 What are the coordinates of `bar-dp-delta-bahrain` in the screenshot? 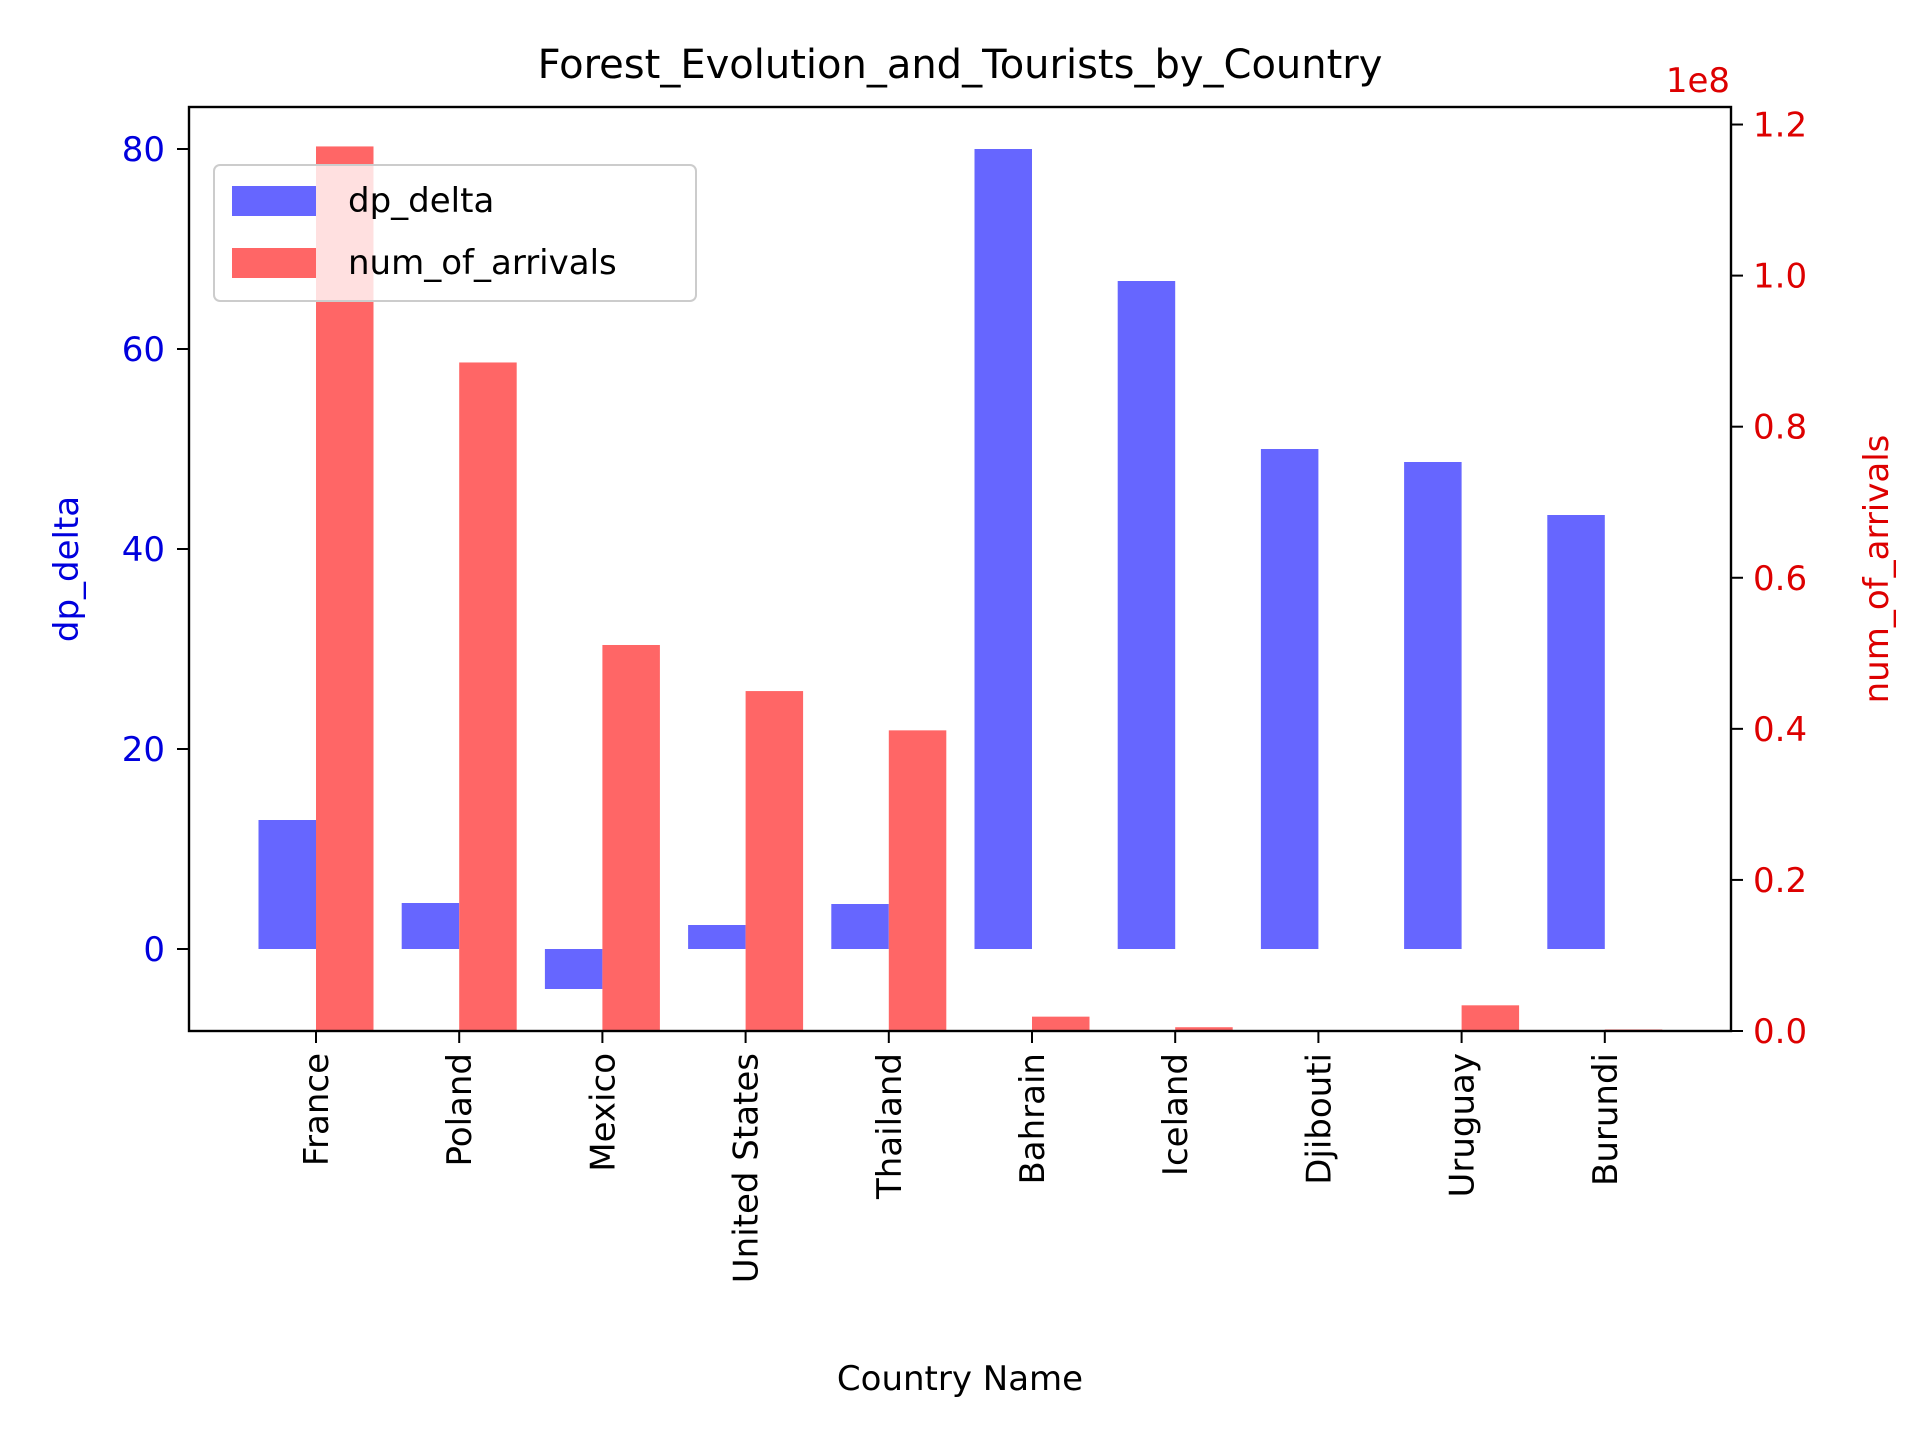 It's located at (1003, 549).